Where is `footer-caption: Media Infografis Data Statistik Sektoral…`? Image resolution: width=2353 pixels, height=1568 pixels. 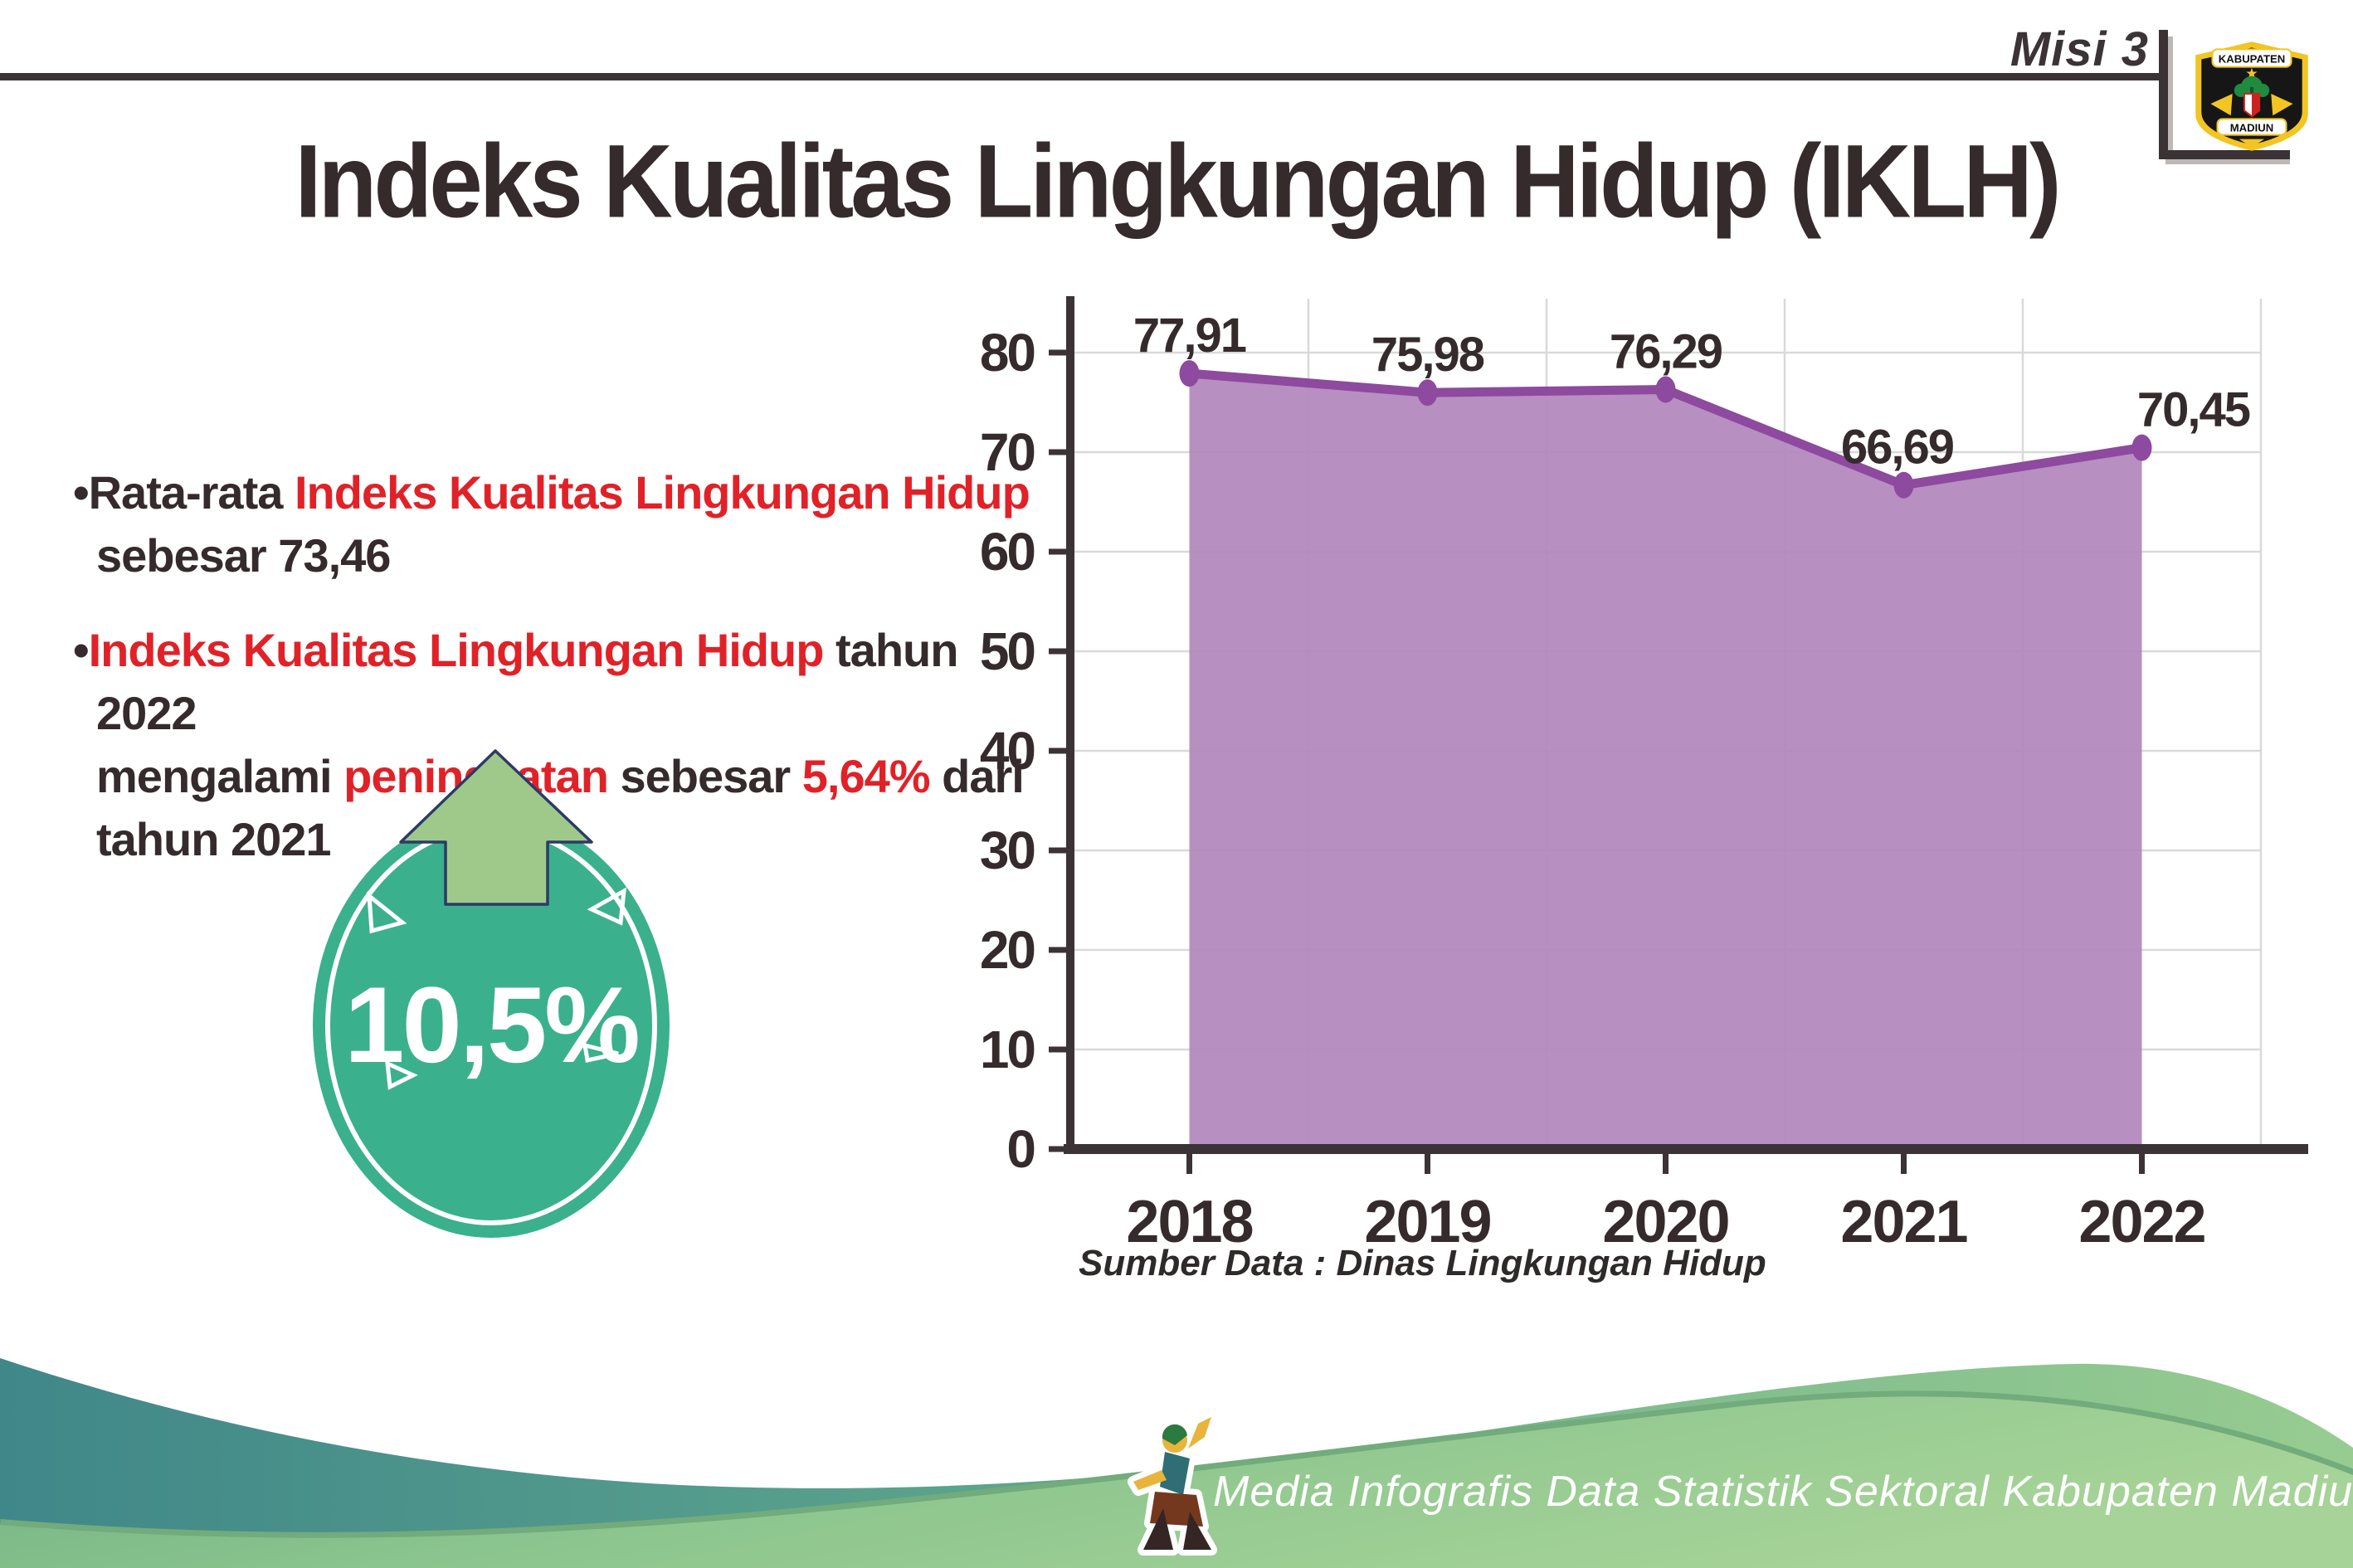 footer-caption: Media Infografis Data Statistik Sektoral… is located at coordinates (1783, 1492).